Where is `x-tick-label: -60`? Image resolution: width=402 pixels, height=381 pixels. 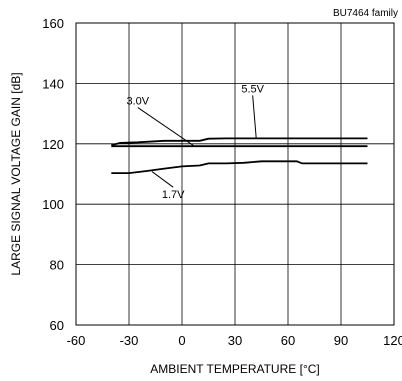 x-tick-label: -60 is located at coordinates (76, 340).